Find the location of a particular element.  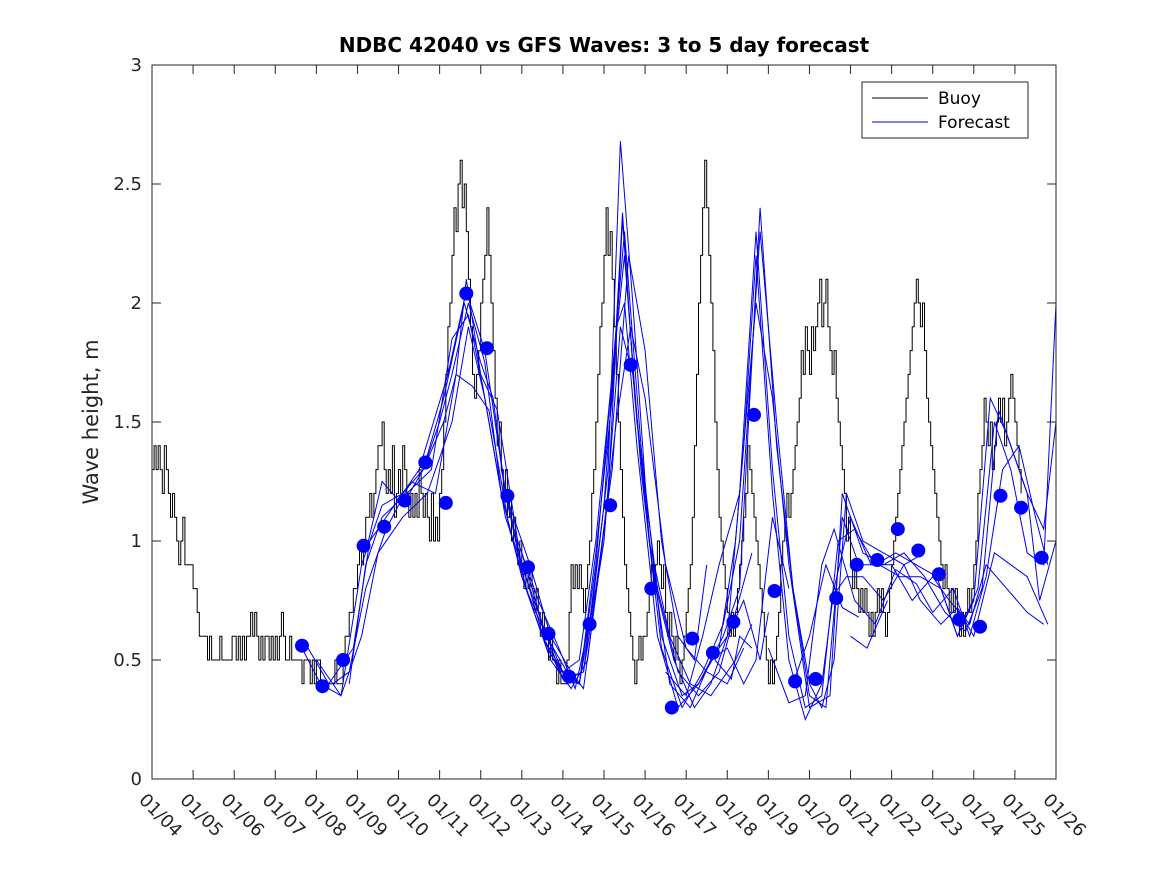

y-tick-label: 0 is located at coordinates (136, 779).